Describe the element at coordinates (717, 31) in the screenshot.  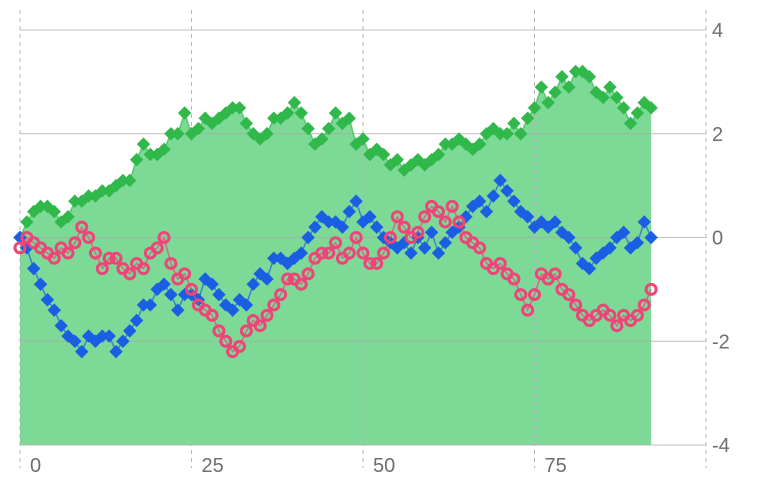
I see `y-tick-label: 4` at that location.